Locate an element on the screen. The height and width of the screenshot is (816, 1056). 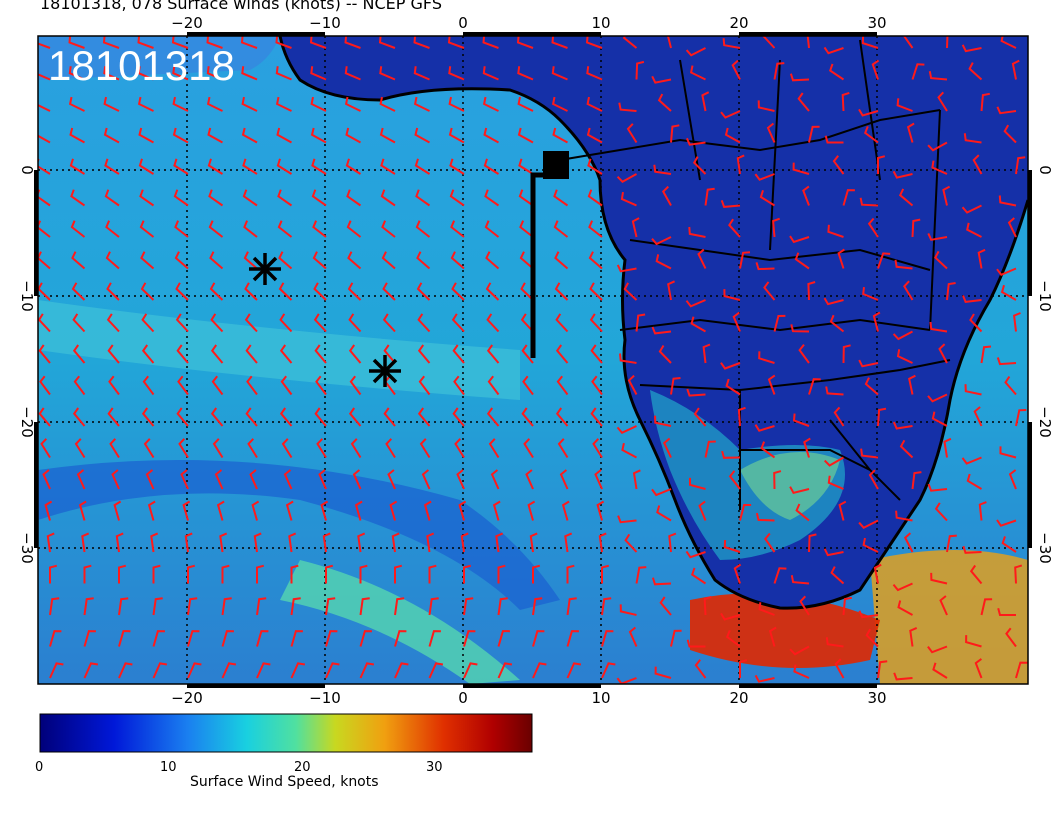
lon-tick-top: 0 is located at coordinates (463, 23).